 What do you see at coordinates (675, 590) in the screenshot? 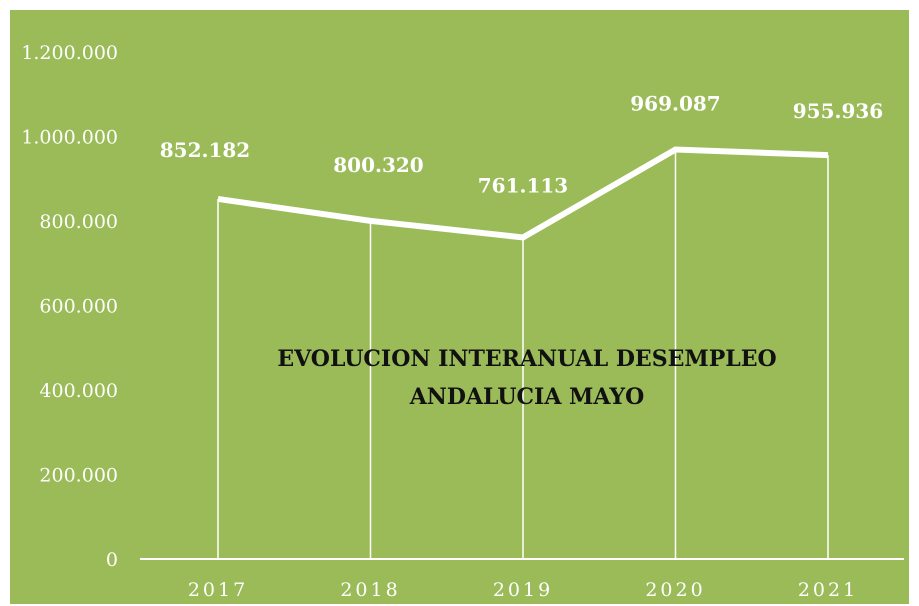
I see `x-tick-label: 2020` at bounding box center [675, 590].